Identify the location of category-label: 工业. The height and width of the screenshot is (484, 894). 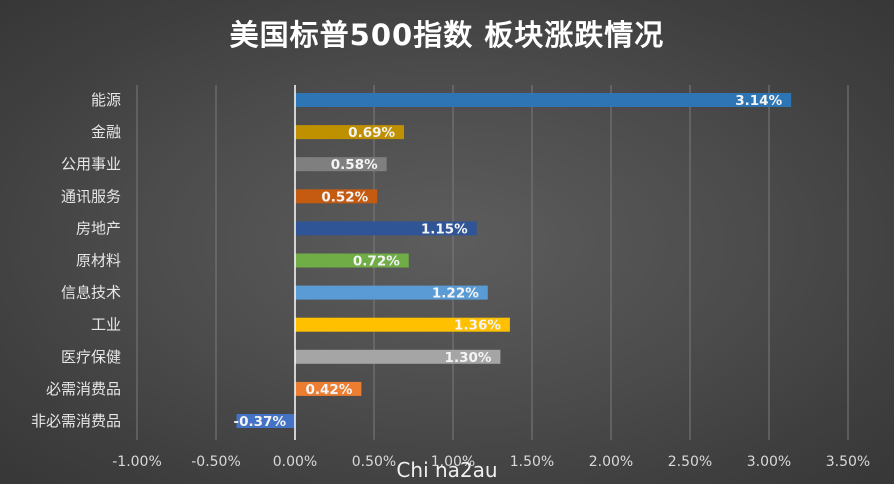
(106, 325).